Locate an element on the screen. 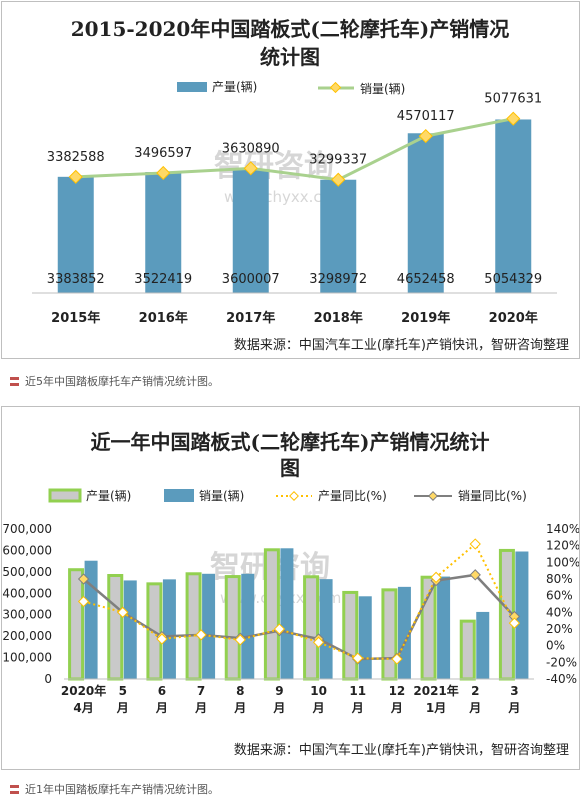  chart-title-line-1: 近一年中国踏板式(二轮摩托车)产销情况统计 is located at coordinates (290, 442).